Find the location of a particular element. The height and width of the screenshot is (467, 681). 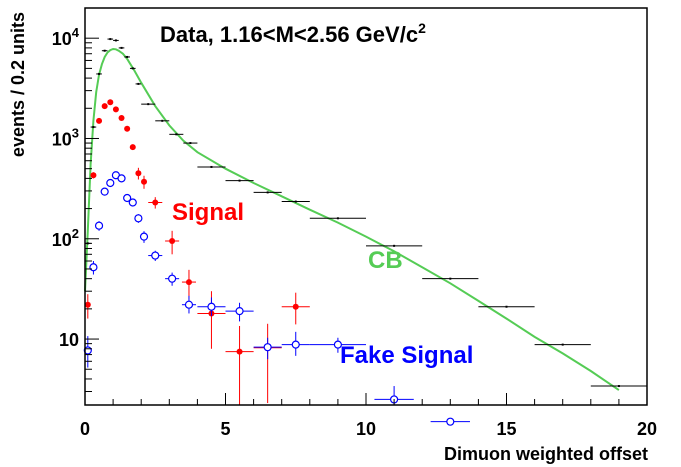

fake-signal-label: Fake Signal is located at coordinates (406, 355).